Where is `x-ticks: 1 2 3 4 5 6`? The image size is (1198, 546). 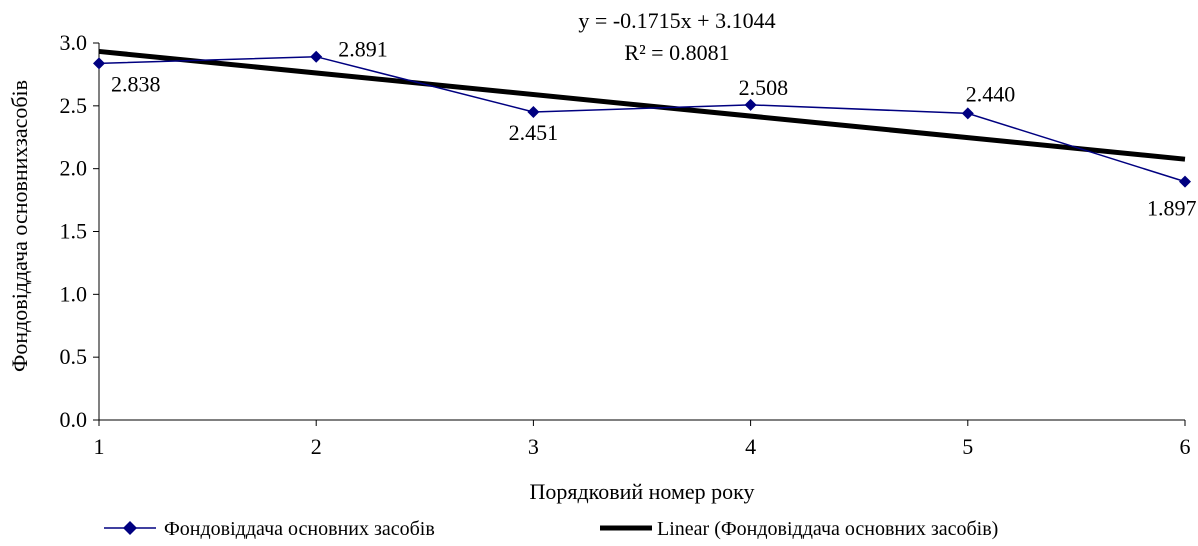 x-ticks: 1 2 3 4 5 6 is located at coordinates (642, 439).